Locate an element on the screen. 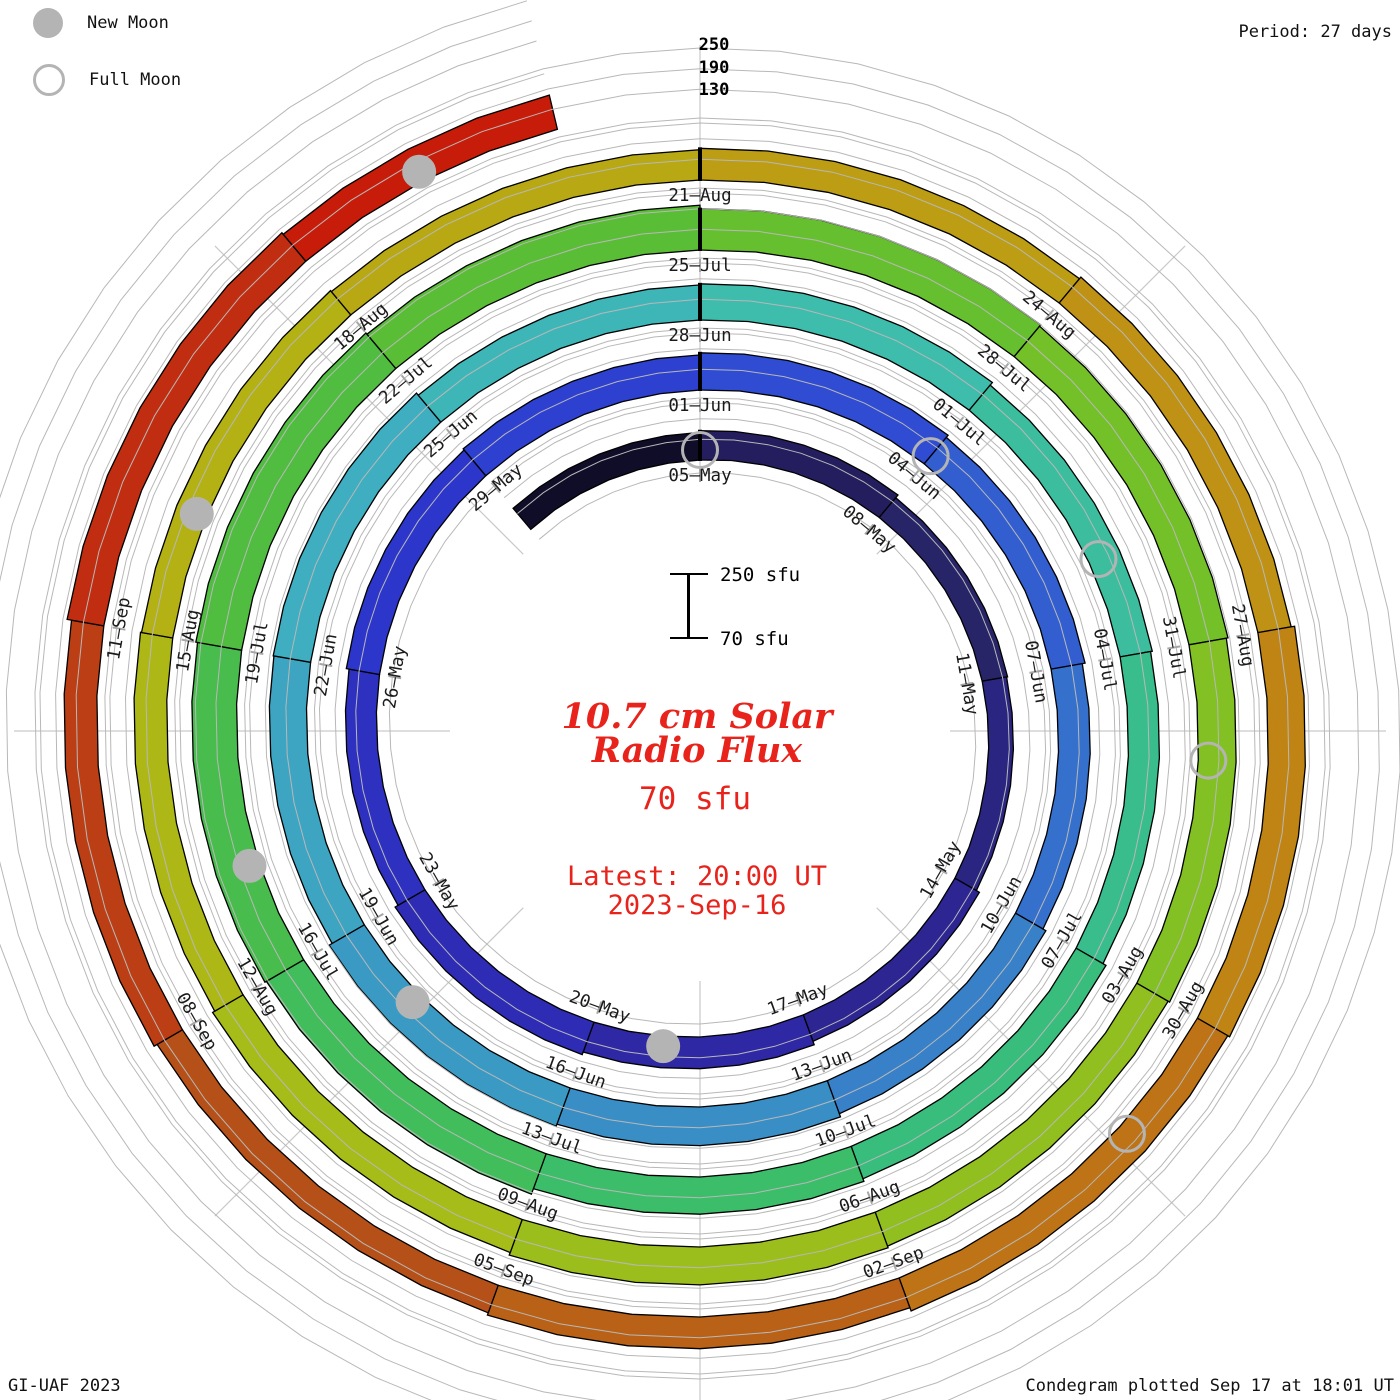  latest-annotation: Latest: 20:00 UT 2023-Sep-16 is located at coordinates (697, 891).